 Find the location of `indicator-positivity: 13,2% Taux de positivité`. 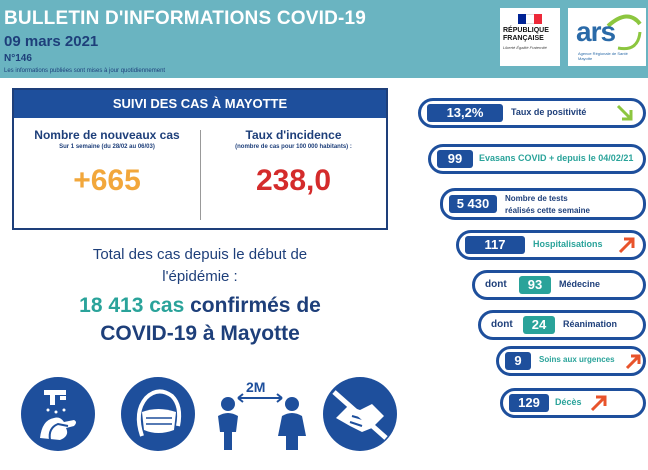

indicator-positivity: 13,2% Taux de positivité is located at coordinates (532, 113).